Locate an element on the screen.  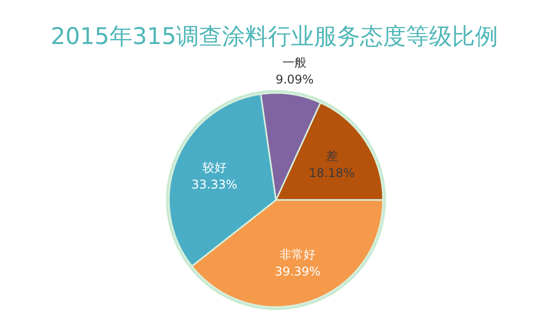
chart-title: 2015年315调查涂料行业服务态度等级比例 is located at coordinates (274, 37).